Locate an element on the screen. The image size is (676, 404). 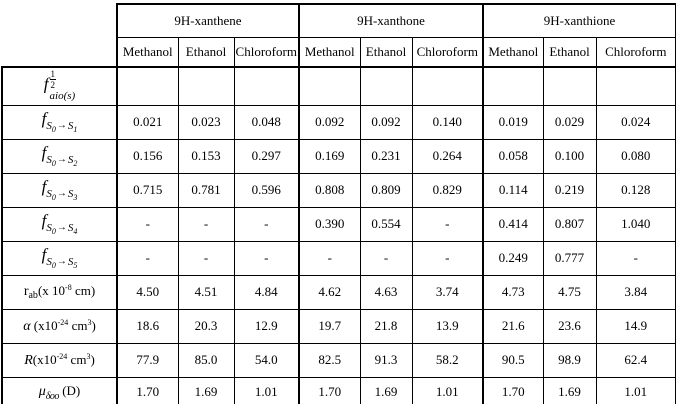
data-cell: 0.048 is located at coordinates (266, 122).